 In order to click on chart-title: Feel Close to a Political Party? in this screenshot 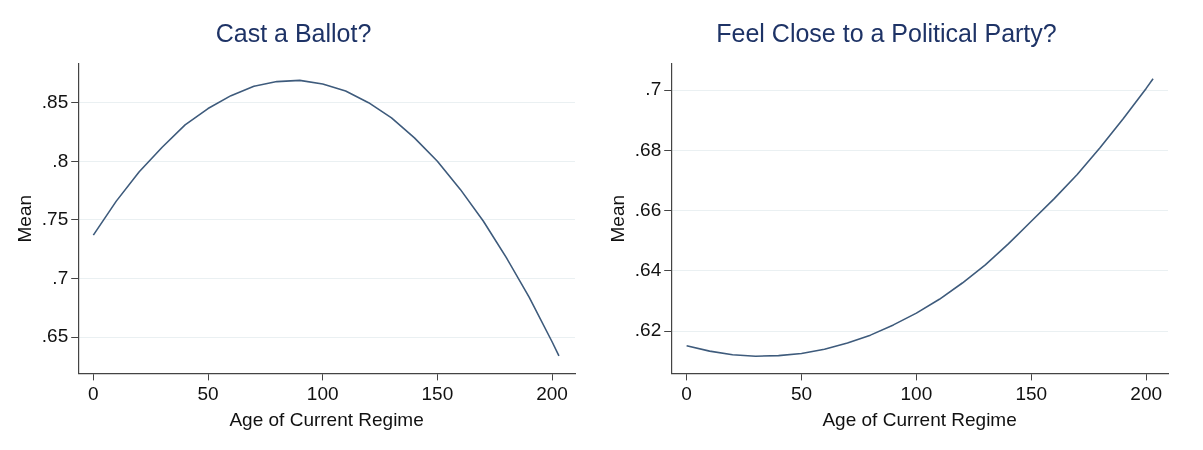, I will do `click(886, 32)`.